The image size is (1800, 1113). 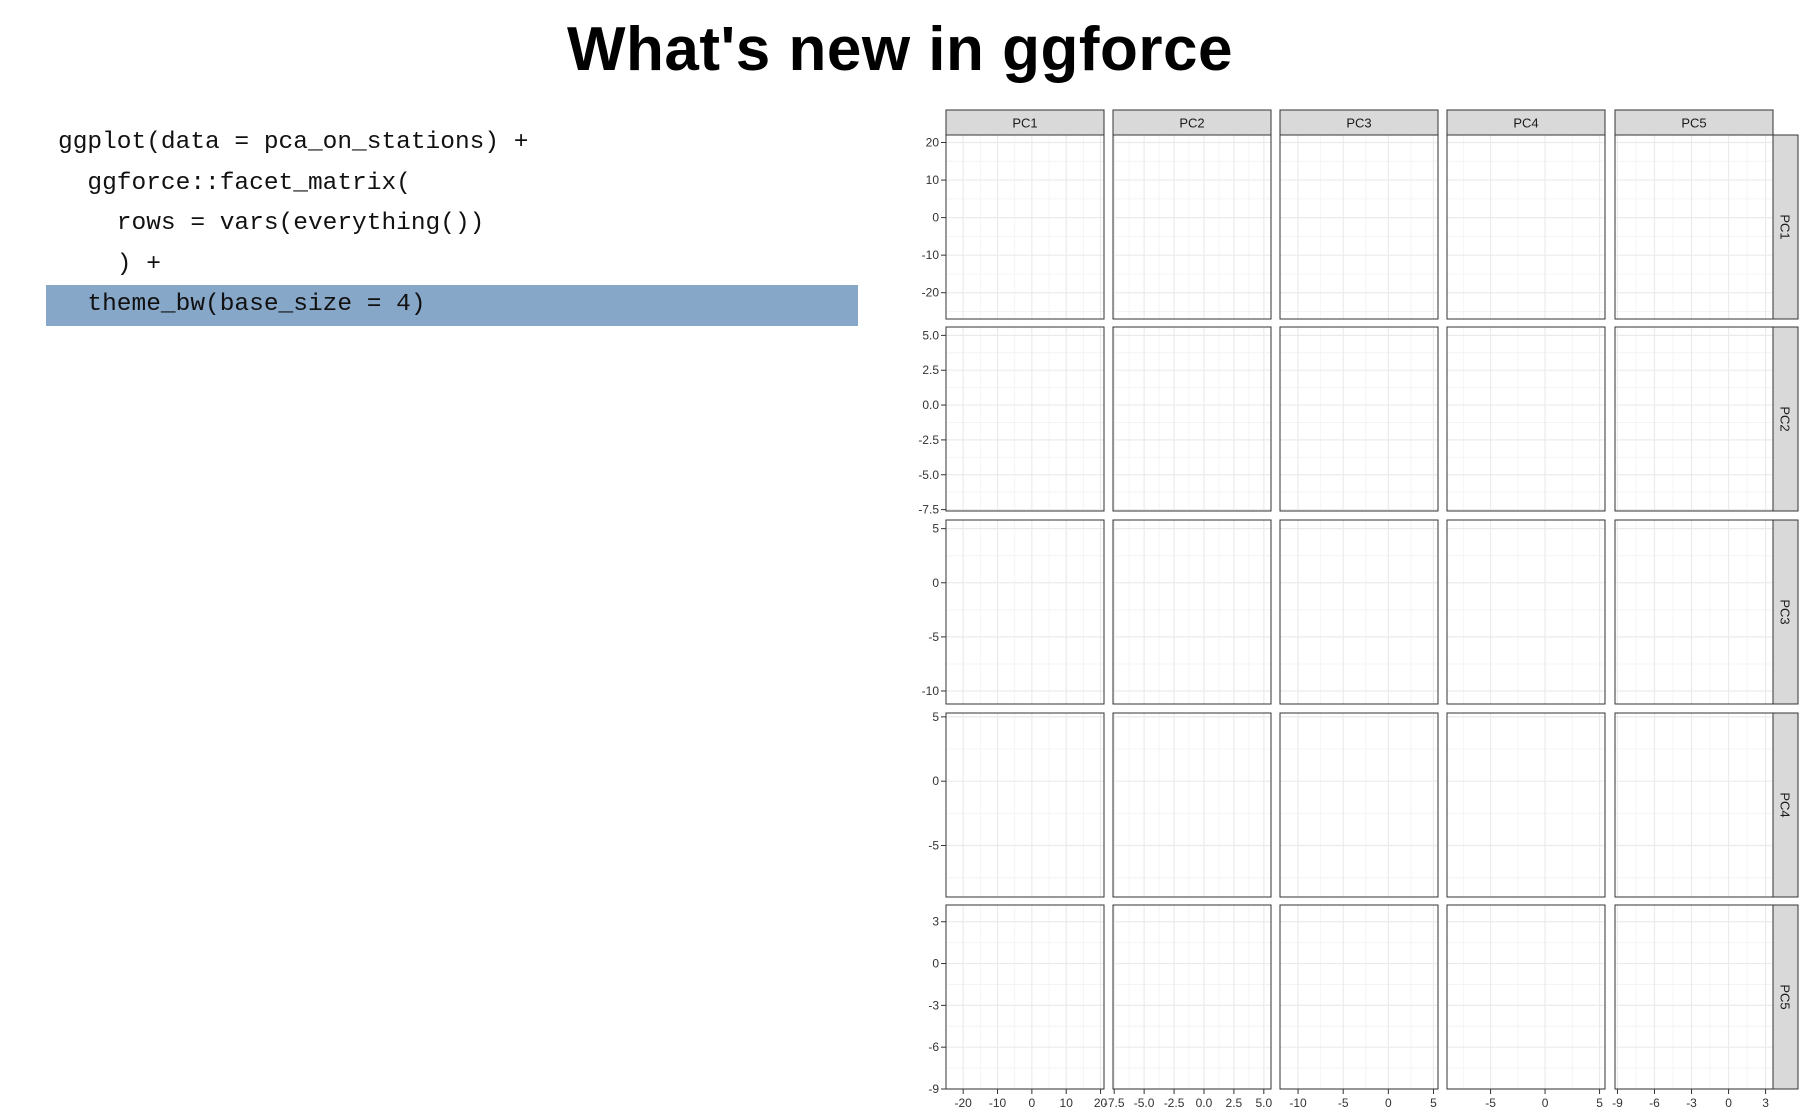 I want to click on code-line-highlighted: theme_bw(base_size = 4), so click(x=452, y=305).